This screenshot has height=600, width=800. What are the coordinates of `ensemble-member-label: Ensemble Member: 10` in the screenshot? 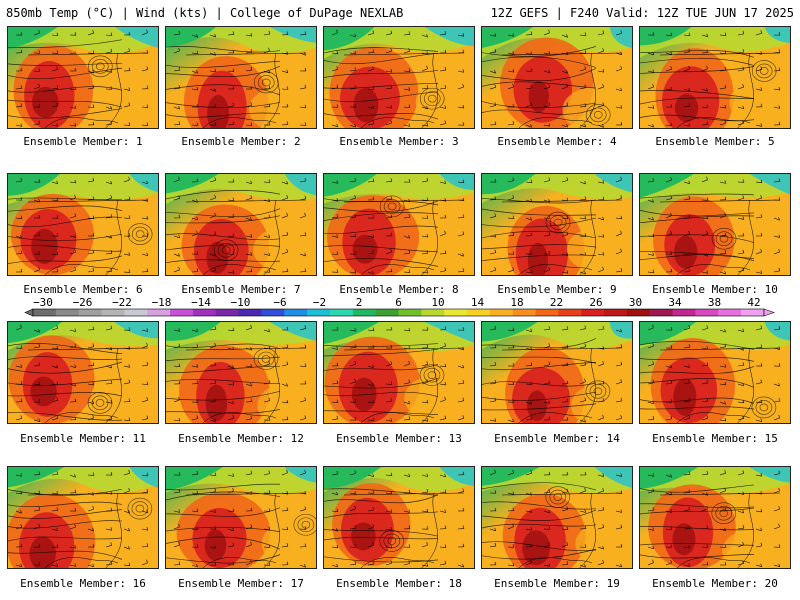 It's located at (715, 289).